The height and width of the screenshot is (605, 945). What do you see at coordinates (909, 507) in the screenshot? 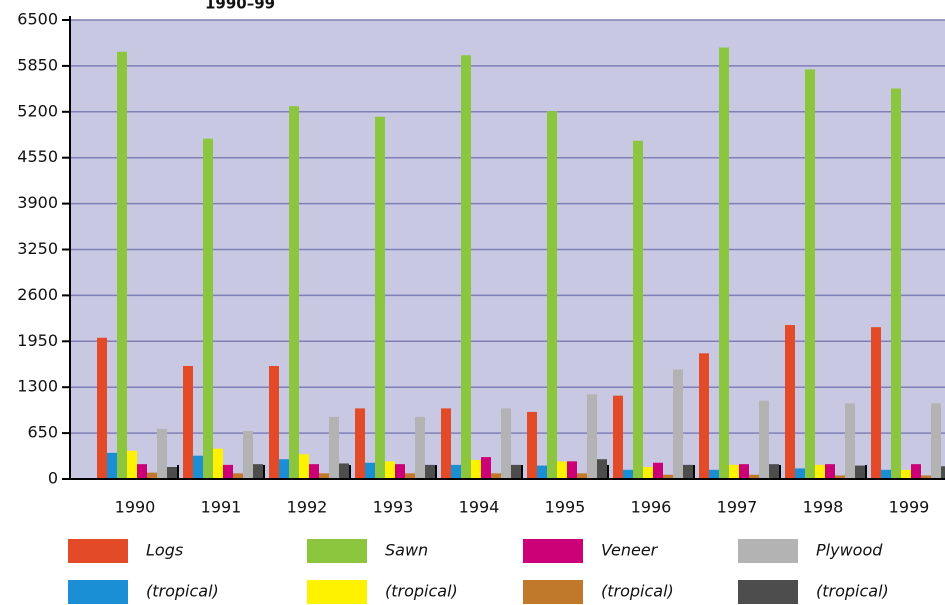
I see `x-tick-label: 1999` at bounding box center [909, 507].